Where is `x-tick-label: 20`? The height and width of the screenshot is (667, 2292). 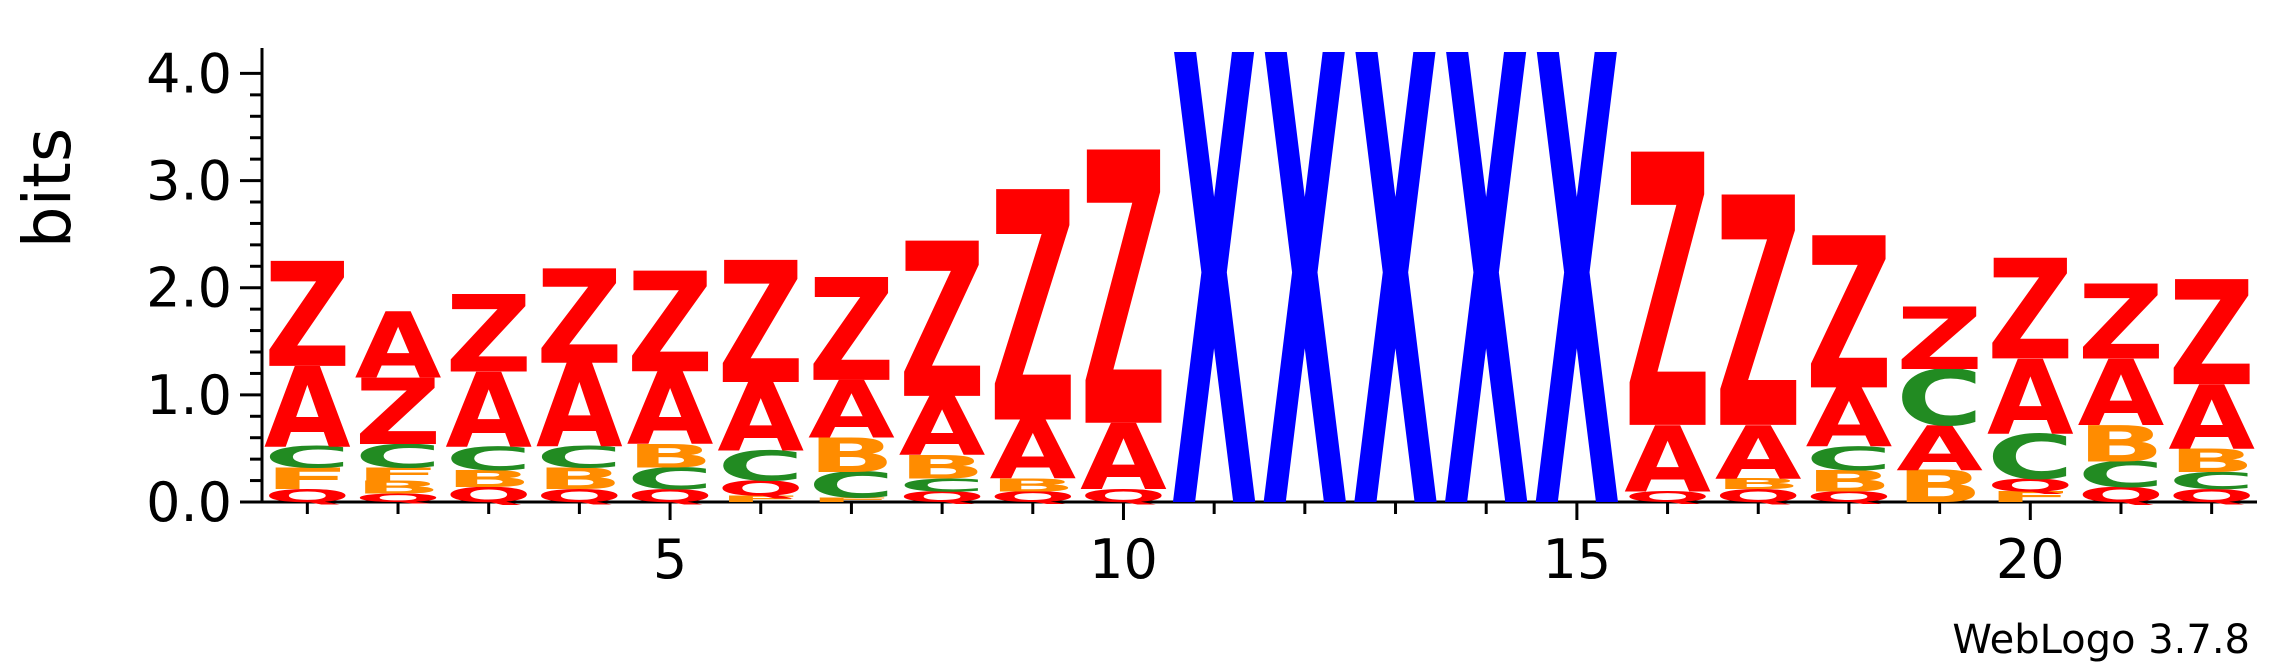 x-tick-label: 20 is located at coordinates (2030, 559).